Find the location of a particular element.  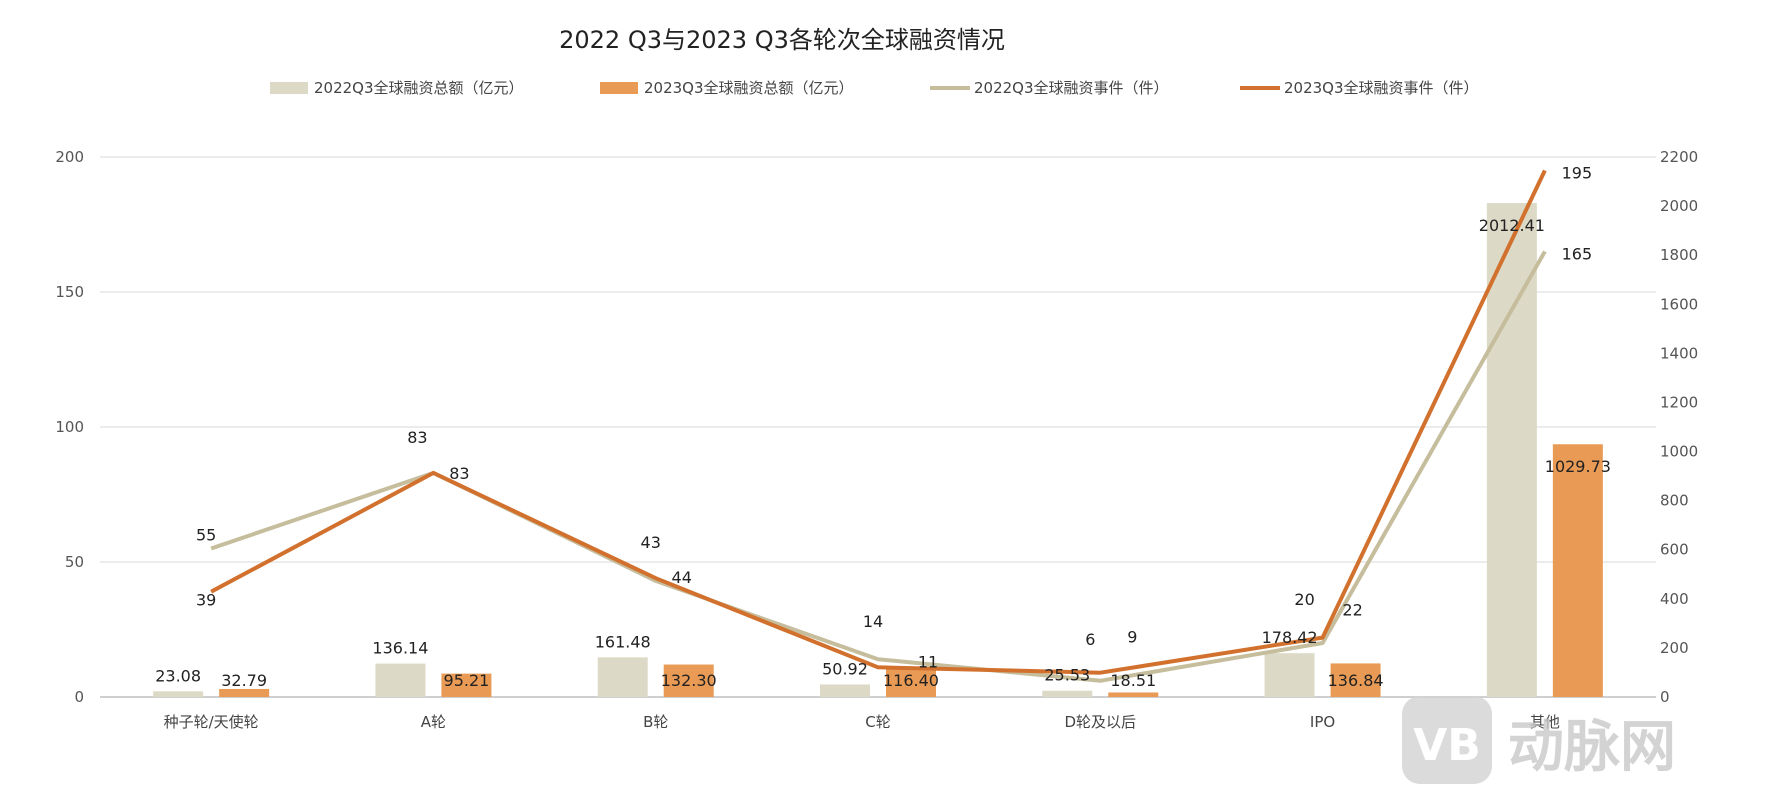

right-axis-tick-label: 2000 is located at coordinates (1679, 206).